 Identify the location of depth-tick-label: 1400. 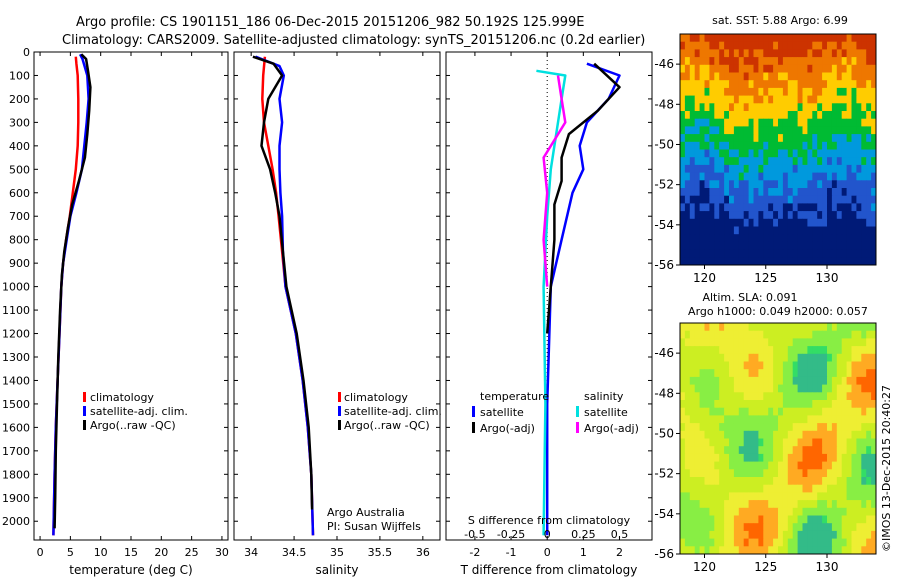
(16, 380).